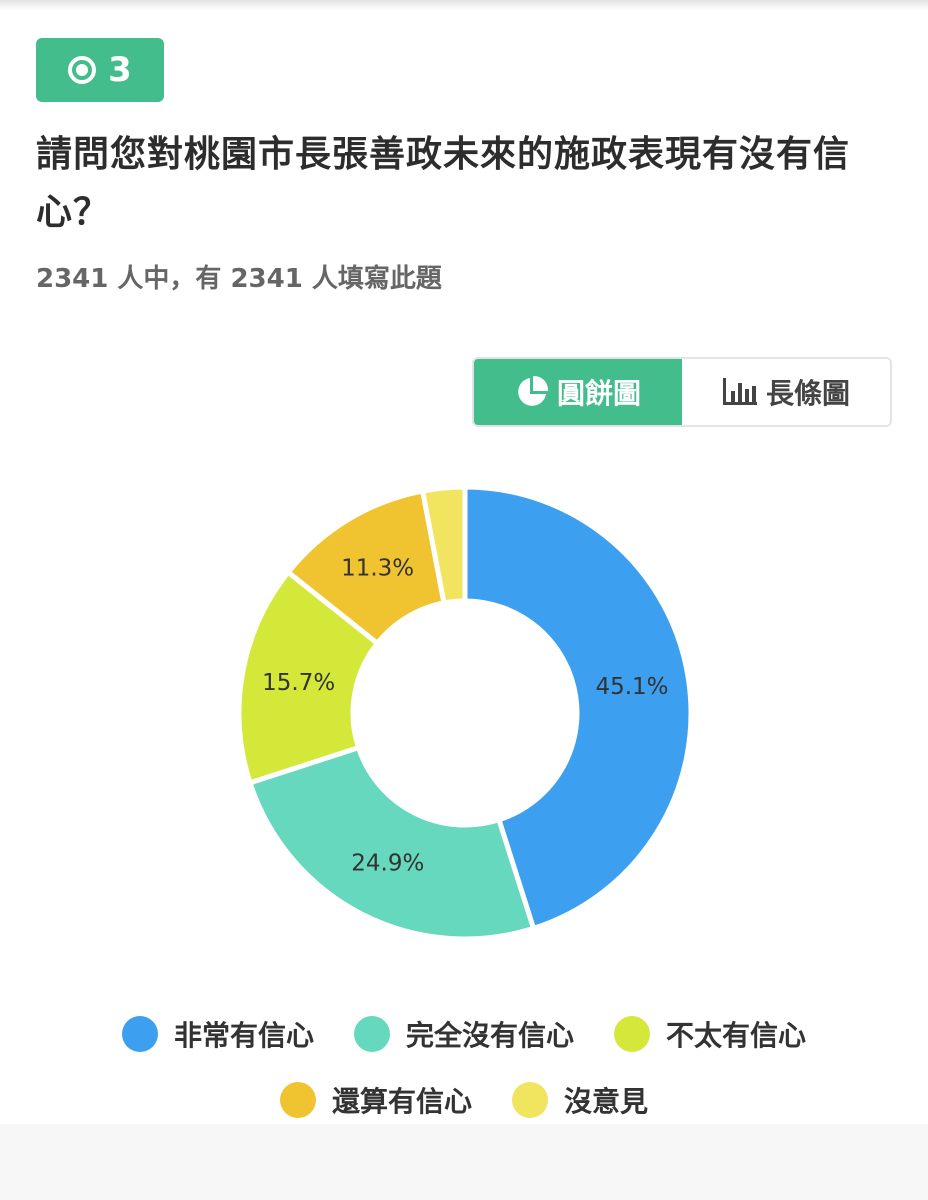 Image resolution: width=928 pixels, height=1200 pixels. I want to click on question-number: 3, so click(120, 70).